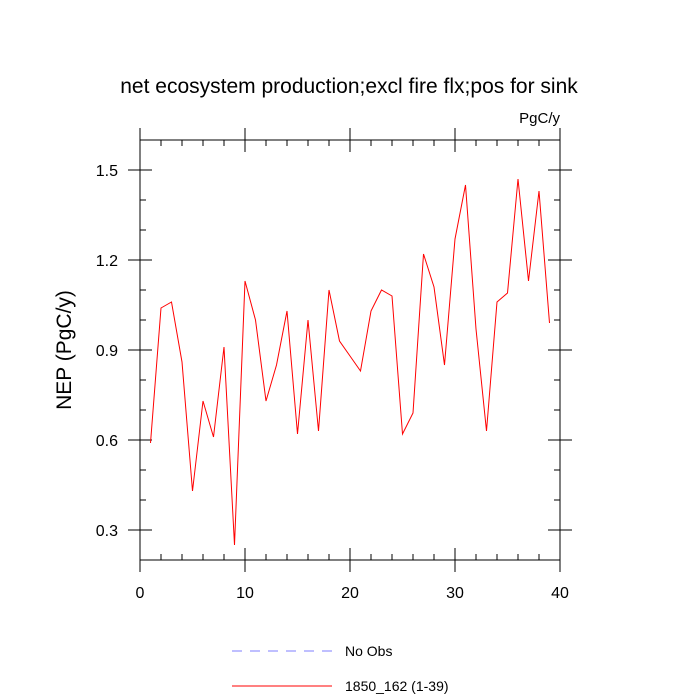 This screenshot has height=700, width=700. I want to click on y-tick-label: 1.2, so click(107, 261).